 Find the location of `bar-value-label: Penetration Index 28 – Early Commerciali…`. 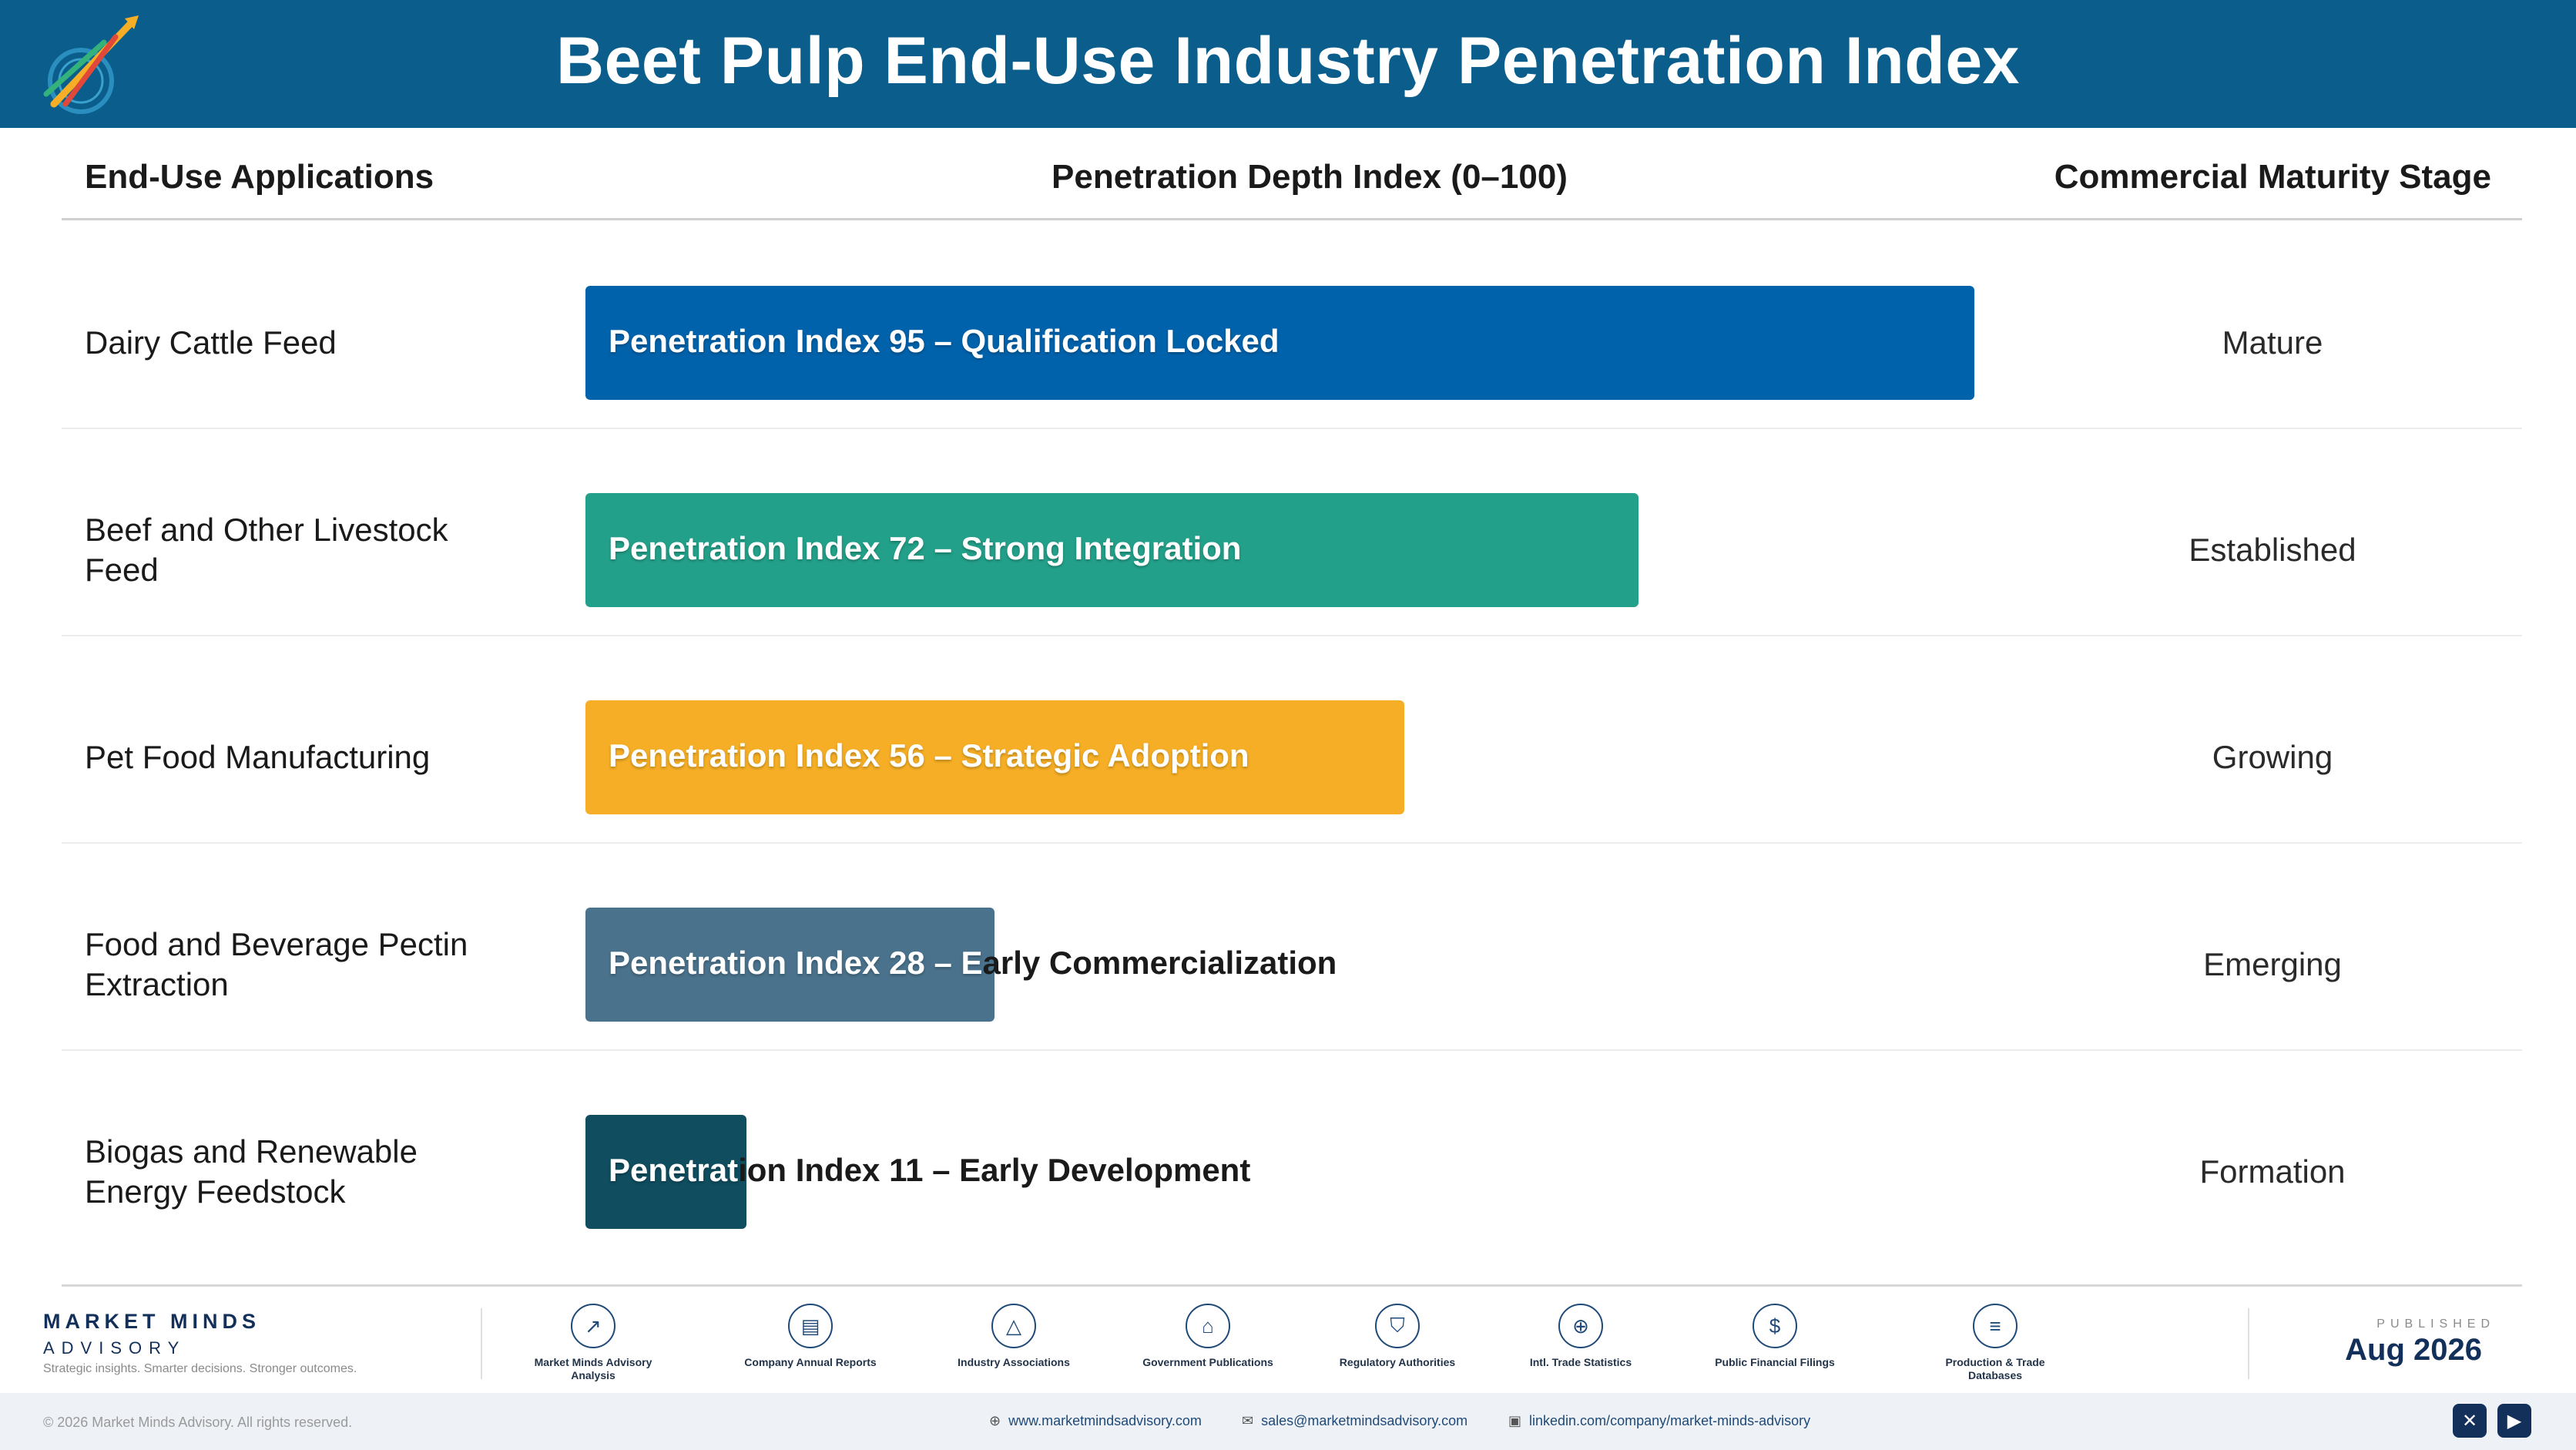

bar-value-label: Penetration Index 28 – Early Commerciali… is located at coordinates (973, 962).